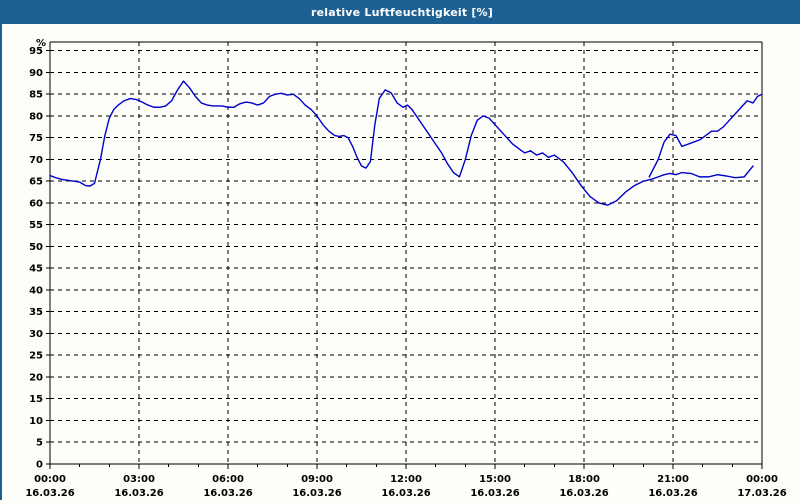 This screenshot has height=502, width=800. I want to click on y-tick-label: 5, so click(39, 443).